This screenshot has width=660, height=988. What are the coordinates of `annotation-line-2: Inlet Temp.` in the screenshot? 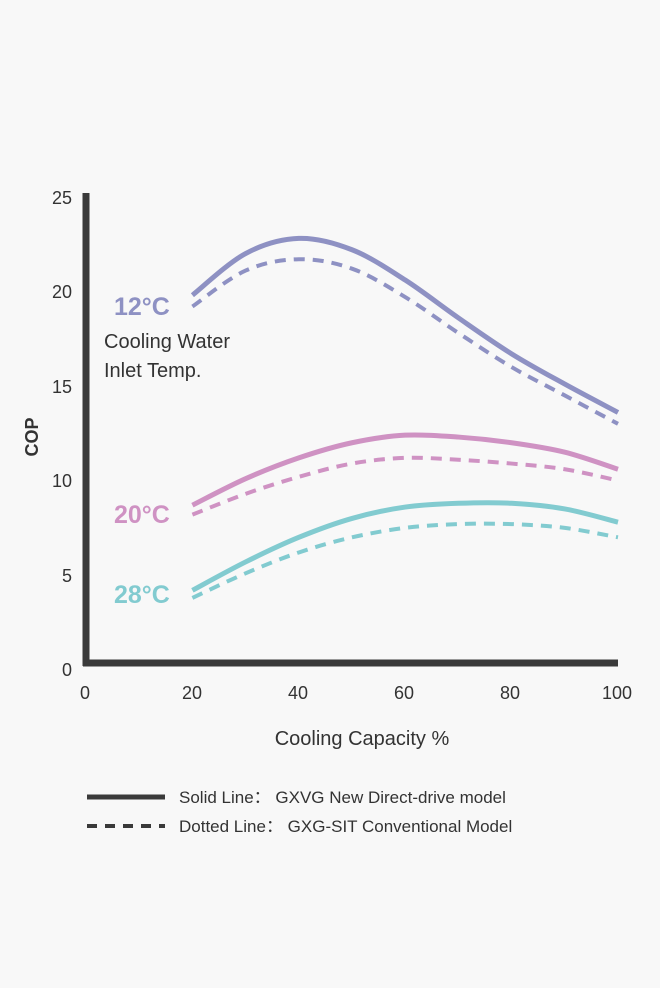 It's located at (152, 371).